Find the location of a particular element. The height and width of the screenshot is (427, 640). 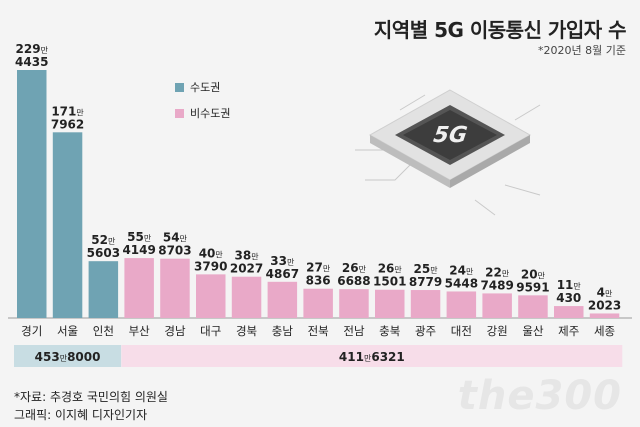

group-total-label: 411만6321 is located at coordinates (372, 357).